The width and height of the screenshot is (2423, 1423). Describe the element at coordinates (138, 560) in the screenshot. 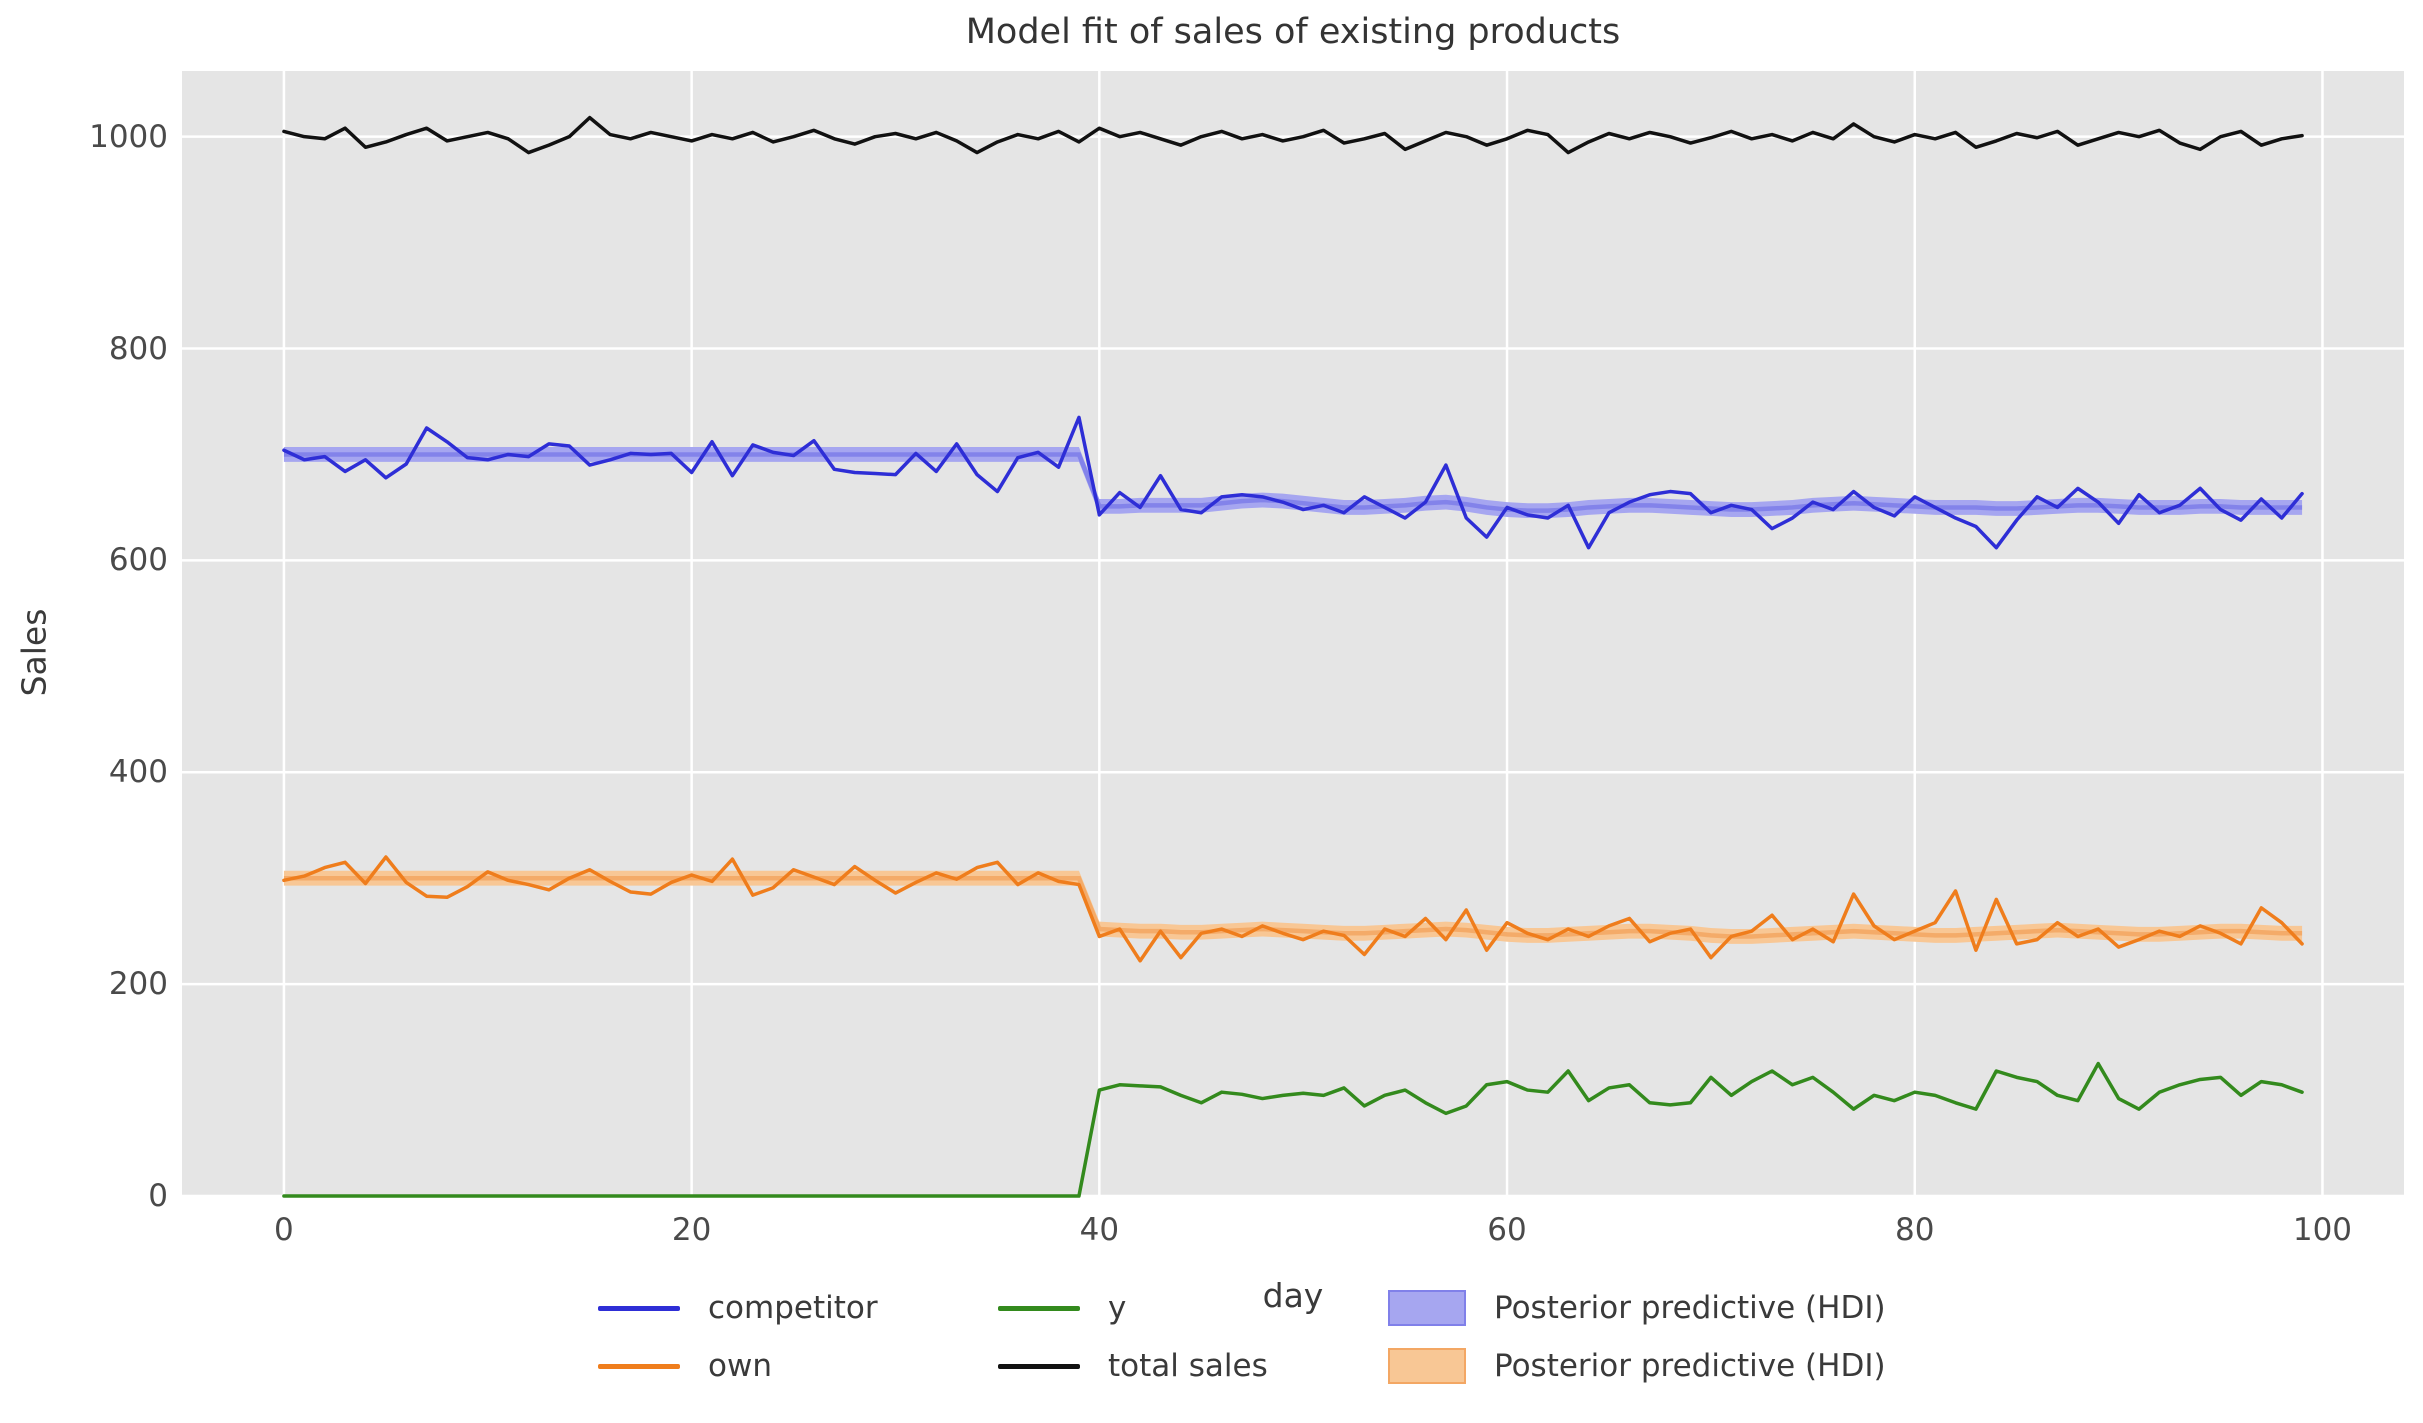

I see `y-tick-label: 600` at that location.